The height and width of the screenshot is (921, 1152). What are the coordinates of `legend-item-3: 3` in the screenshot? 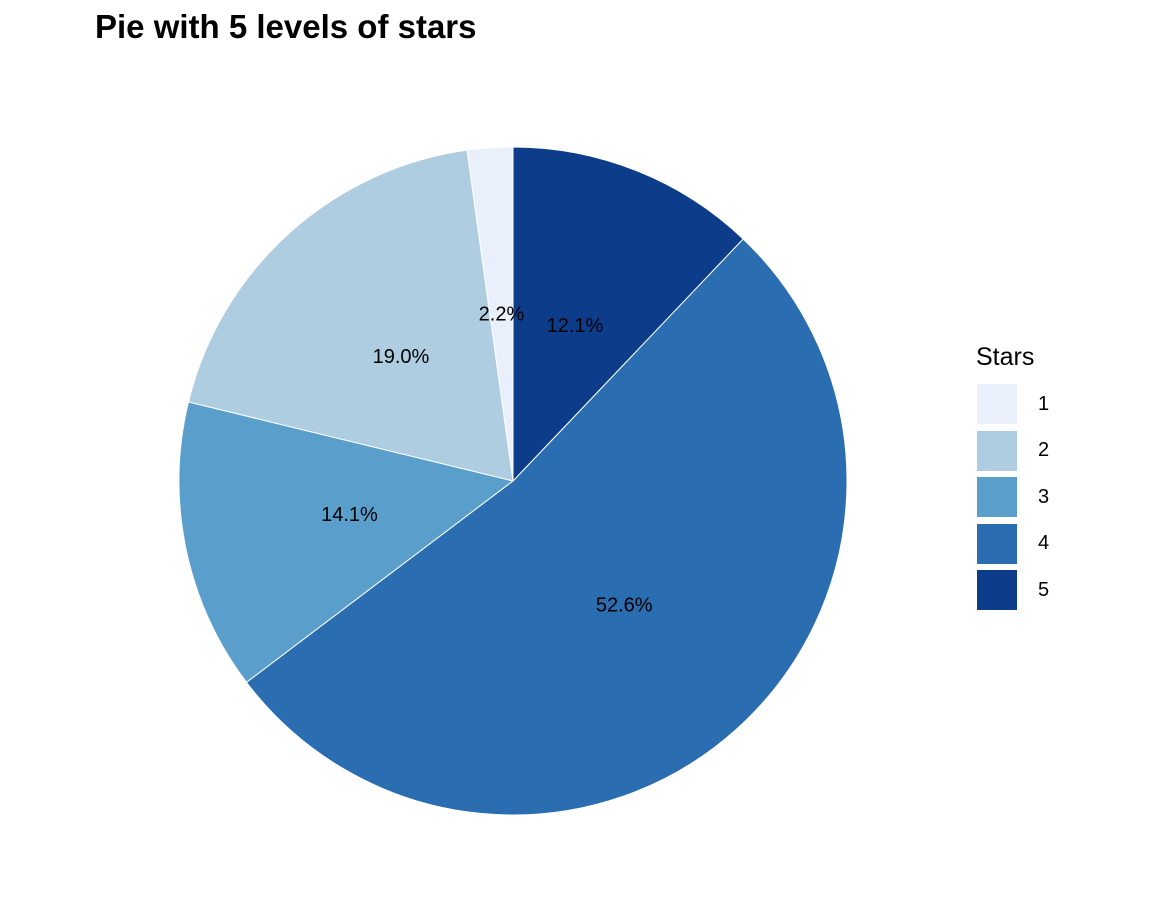 It's located at (1012, 497).